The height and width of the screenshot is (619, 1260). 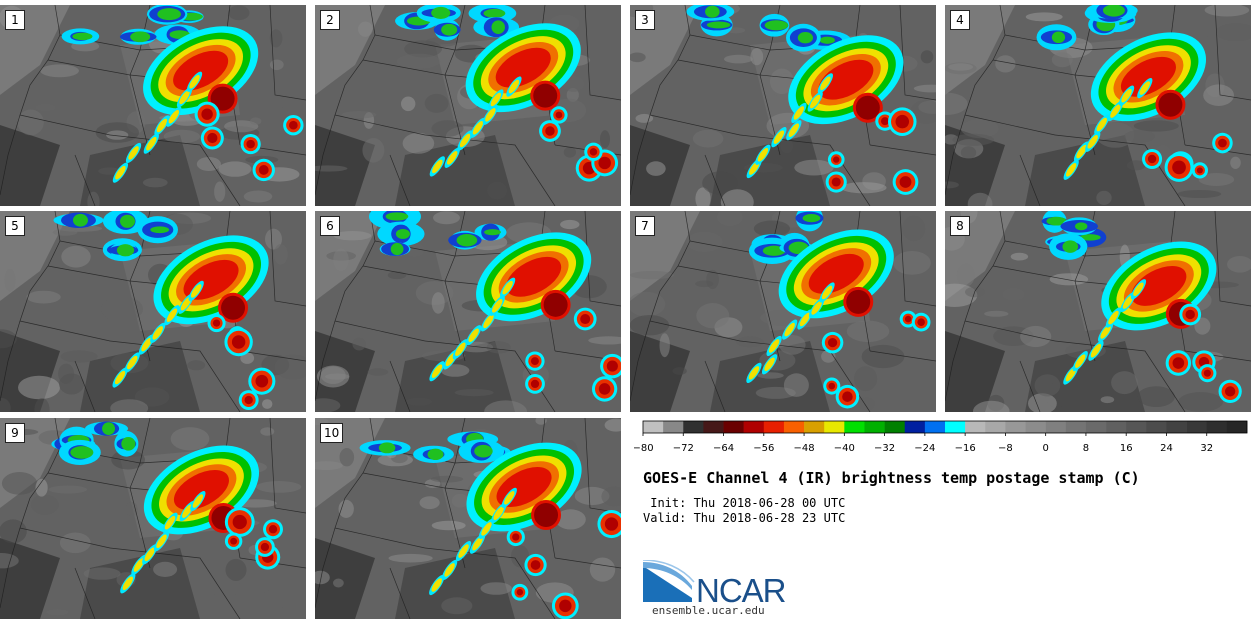 What do you see at coordinates (645, 20) in the screenshot?
I see `stamp-number-label: 3` at bounding box center [645, 20].